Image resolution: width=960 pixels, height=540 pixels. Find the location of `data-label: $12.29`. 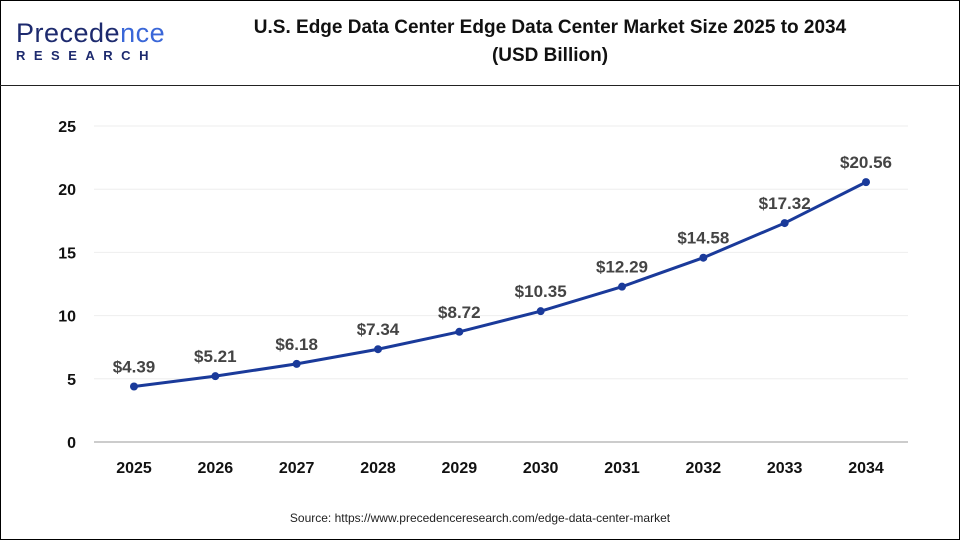

data-label: $12.29 is located at coordinates (622, 267).